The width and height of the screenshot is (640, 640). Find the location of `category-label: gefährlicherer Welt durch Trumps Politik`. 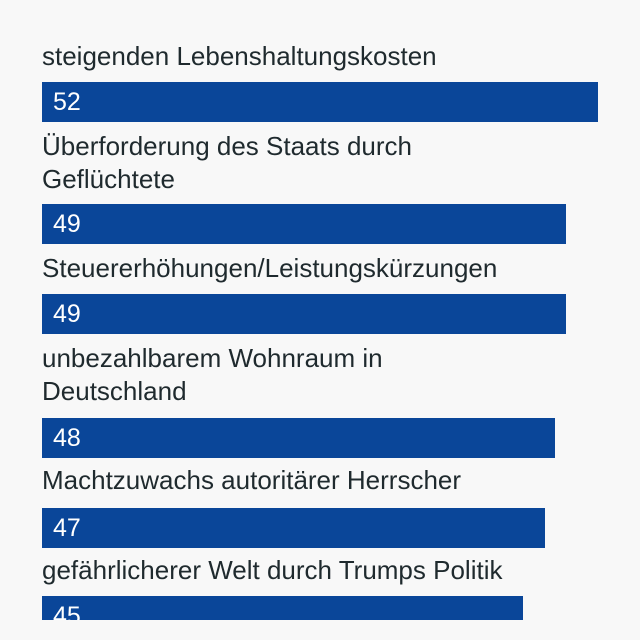

category-label: gefährlicherer Welt durch Trumps Politik is located at coordinates (272, 570).